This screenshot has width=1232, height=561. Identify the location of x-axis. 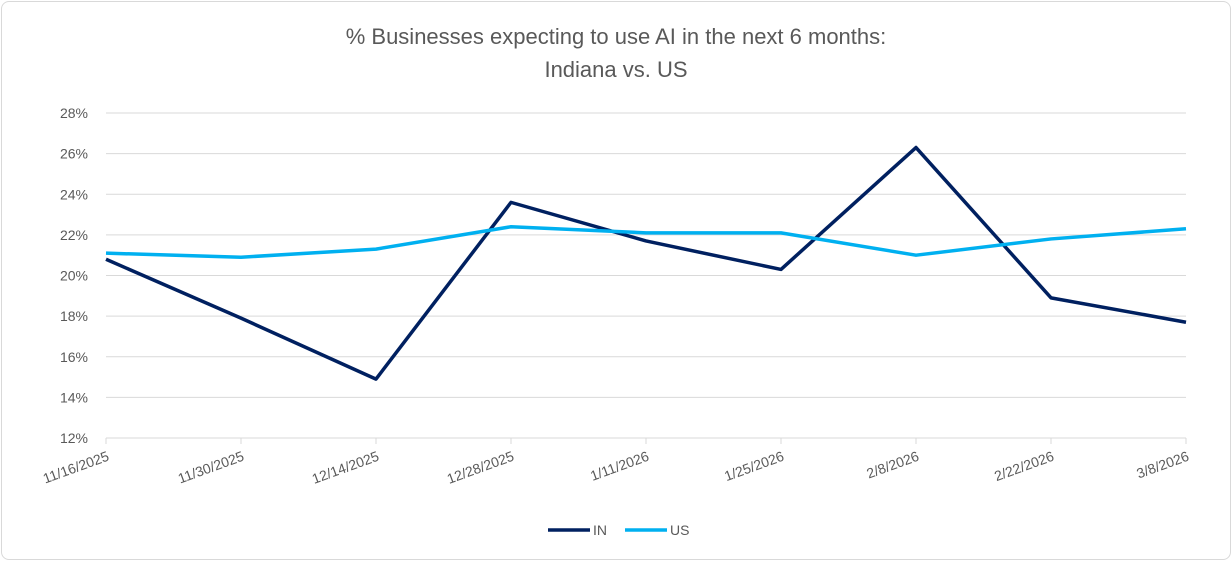
(646, 440).